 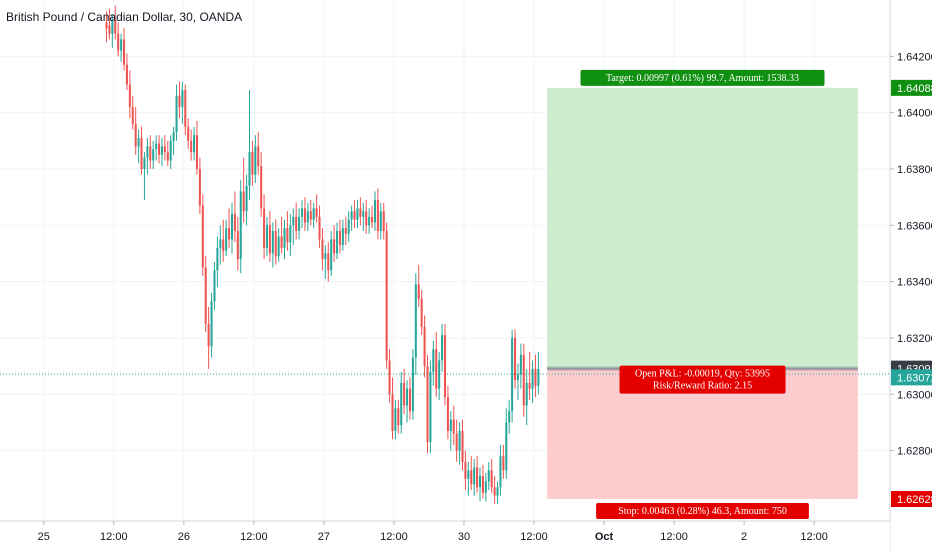 I want to click on time-axis-label: 30, so click(x=464, y=537).